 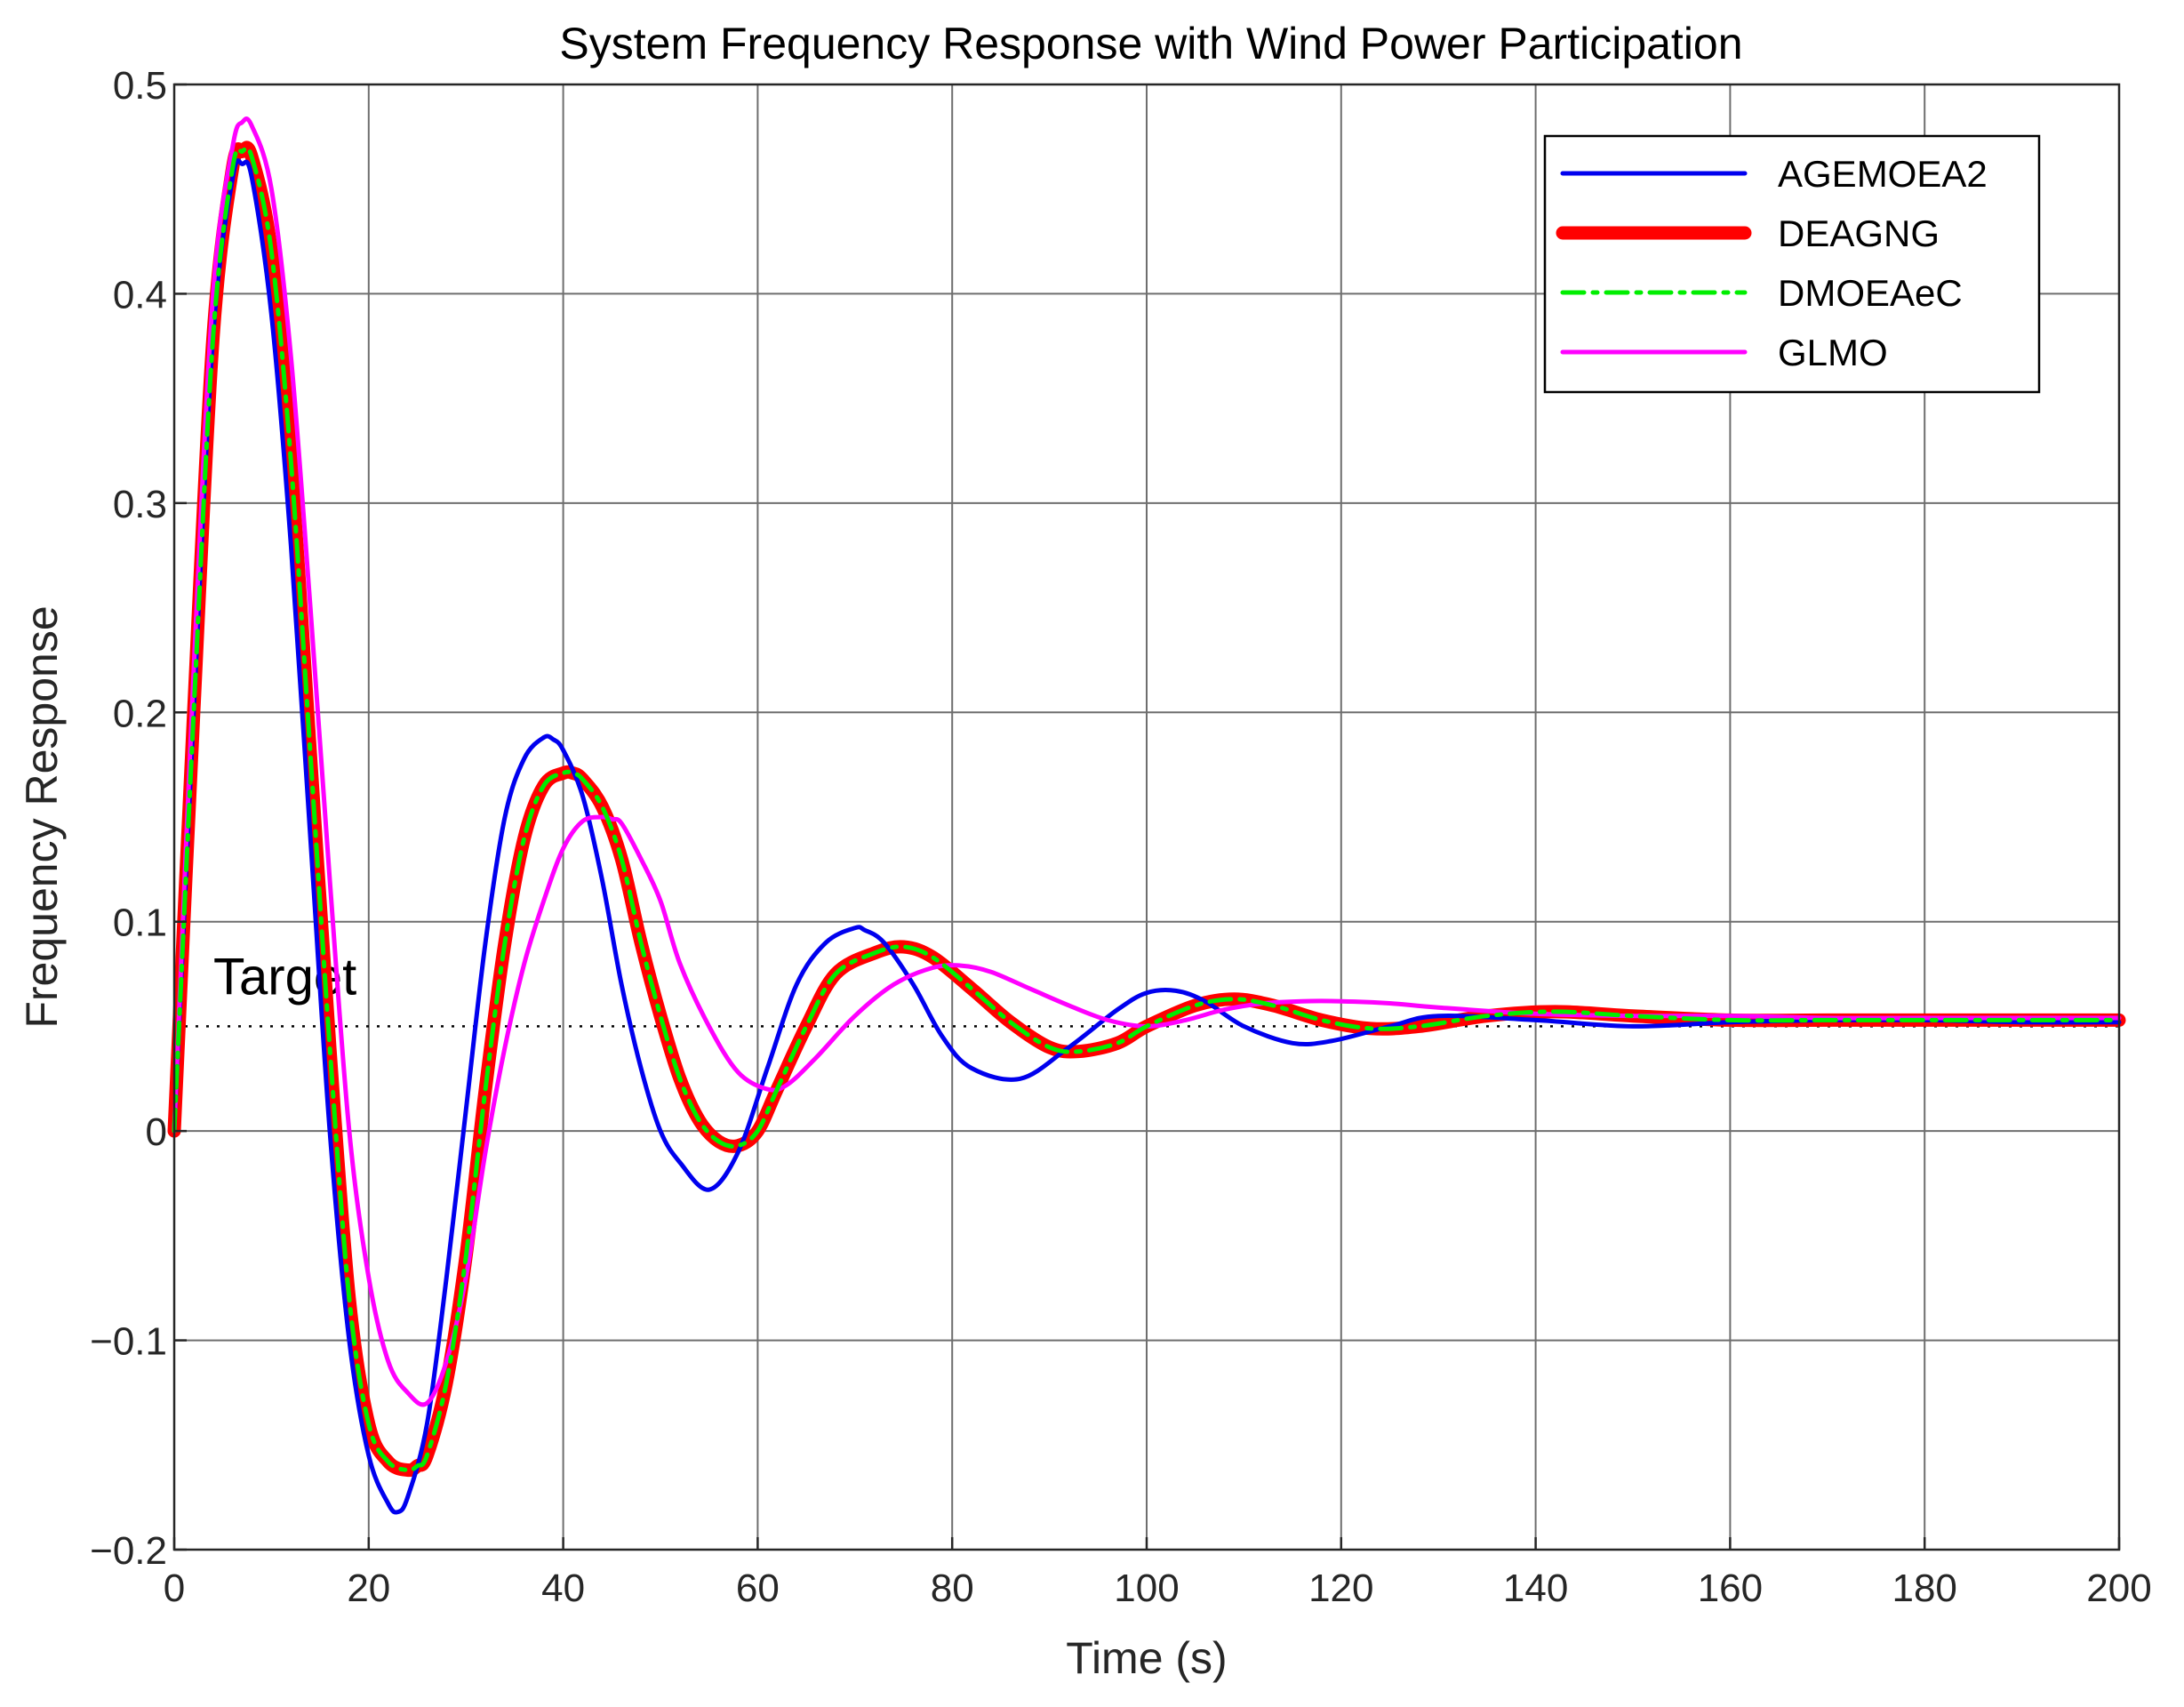 What do you see at coordinates (1146, 1589) in the screenshot?
I see `x-tick-label: 100` at bounding box center [1146, 1589].